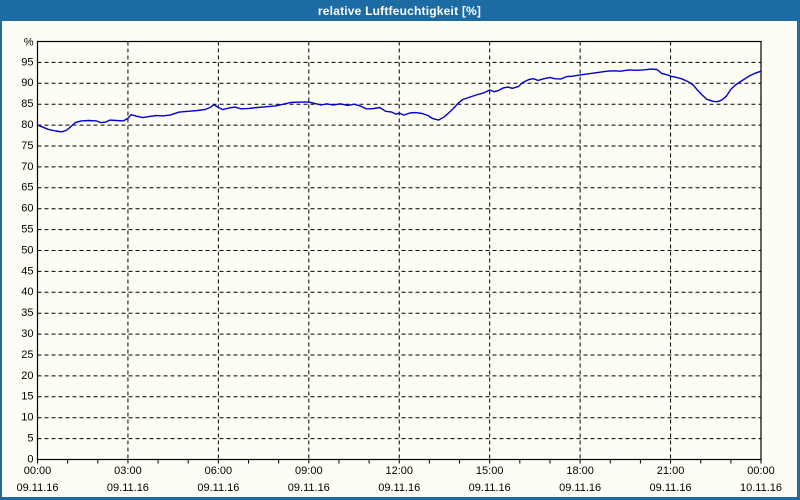 Image resolution: width=800 pixels, height=500 pixels. Describe the element at coordinates (27, 250) in the screenshot. I see `y-tick-label: 50` at that location.